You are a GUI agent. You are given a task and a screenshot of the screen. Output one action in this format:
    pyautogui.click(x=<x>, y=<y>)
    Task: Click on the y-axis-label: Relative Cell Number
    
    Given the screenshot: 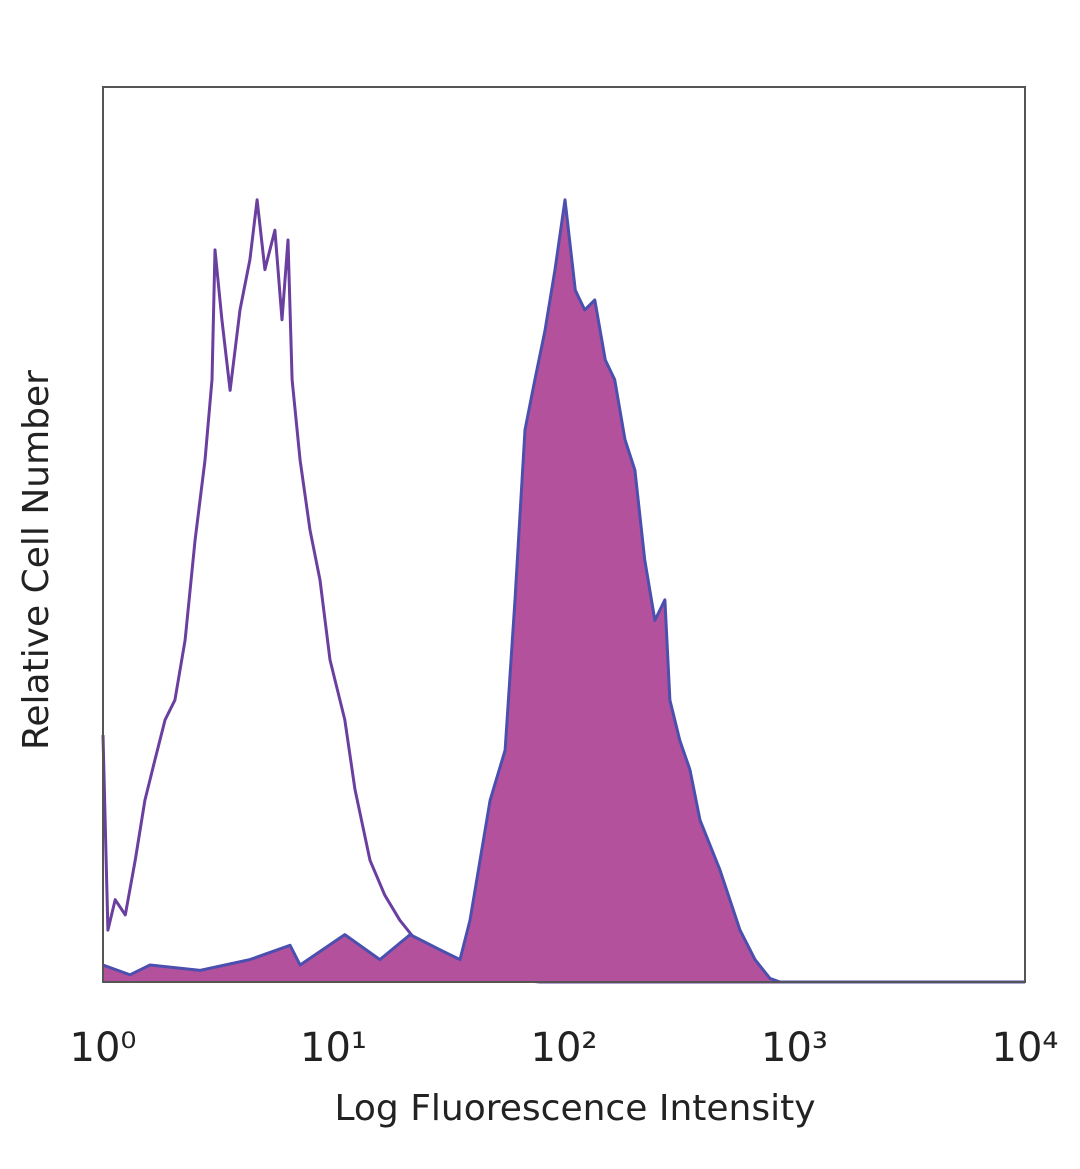 What is the action you would take?
    pyautogui.click(x=36, y=560)
    